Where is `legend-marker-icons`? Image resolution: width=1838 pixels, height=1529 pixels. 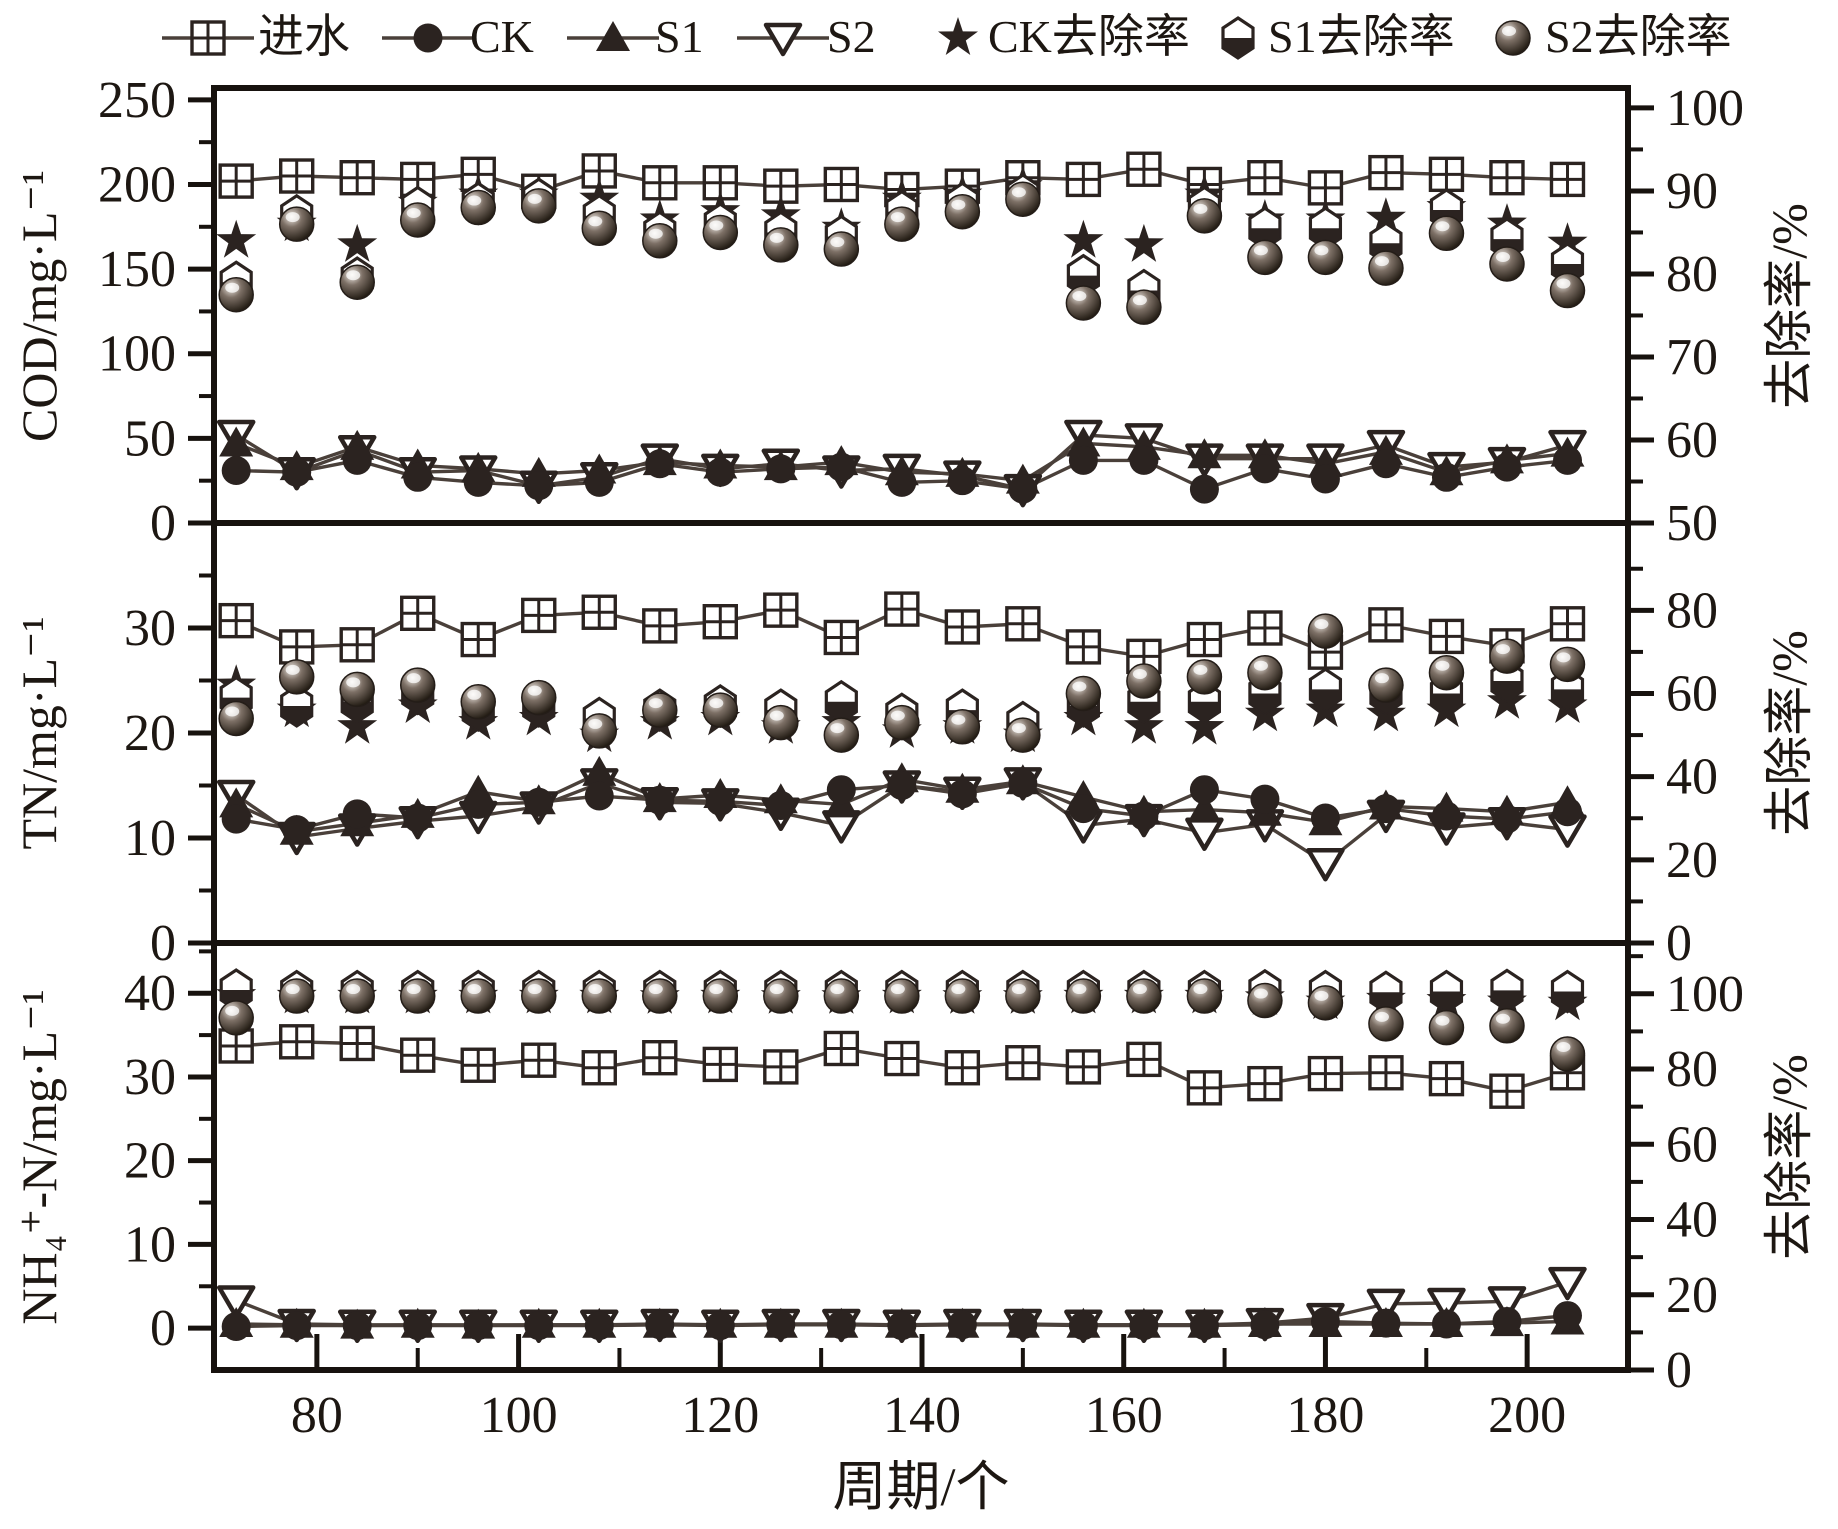 legend-marker-icons is located at coordinates (846, 38).